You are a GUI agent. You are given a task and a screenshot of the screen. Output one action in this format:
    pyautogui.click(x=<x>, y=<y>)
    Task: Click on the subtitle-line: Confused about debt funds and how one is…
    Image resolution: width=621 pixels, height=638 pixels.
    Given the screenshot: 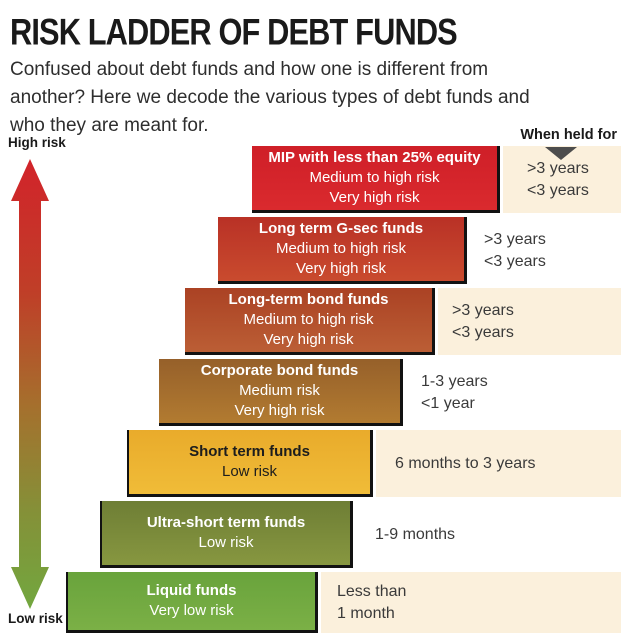 What is the action you would take?
    pyautogui.click(x=249, y=69)
    